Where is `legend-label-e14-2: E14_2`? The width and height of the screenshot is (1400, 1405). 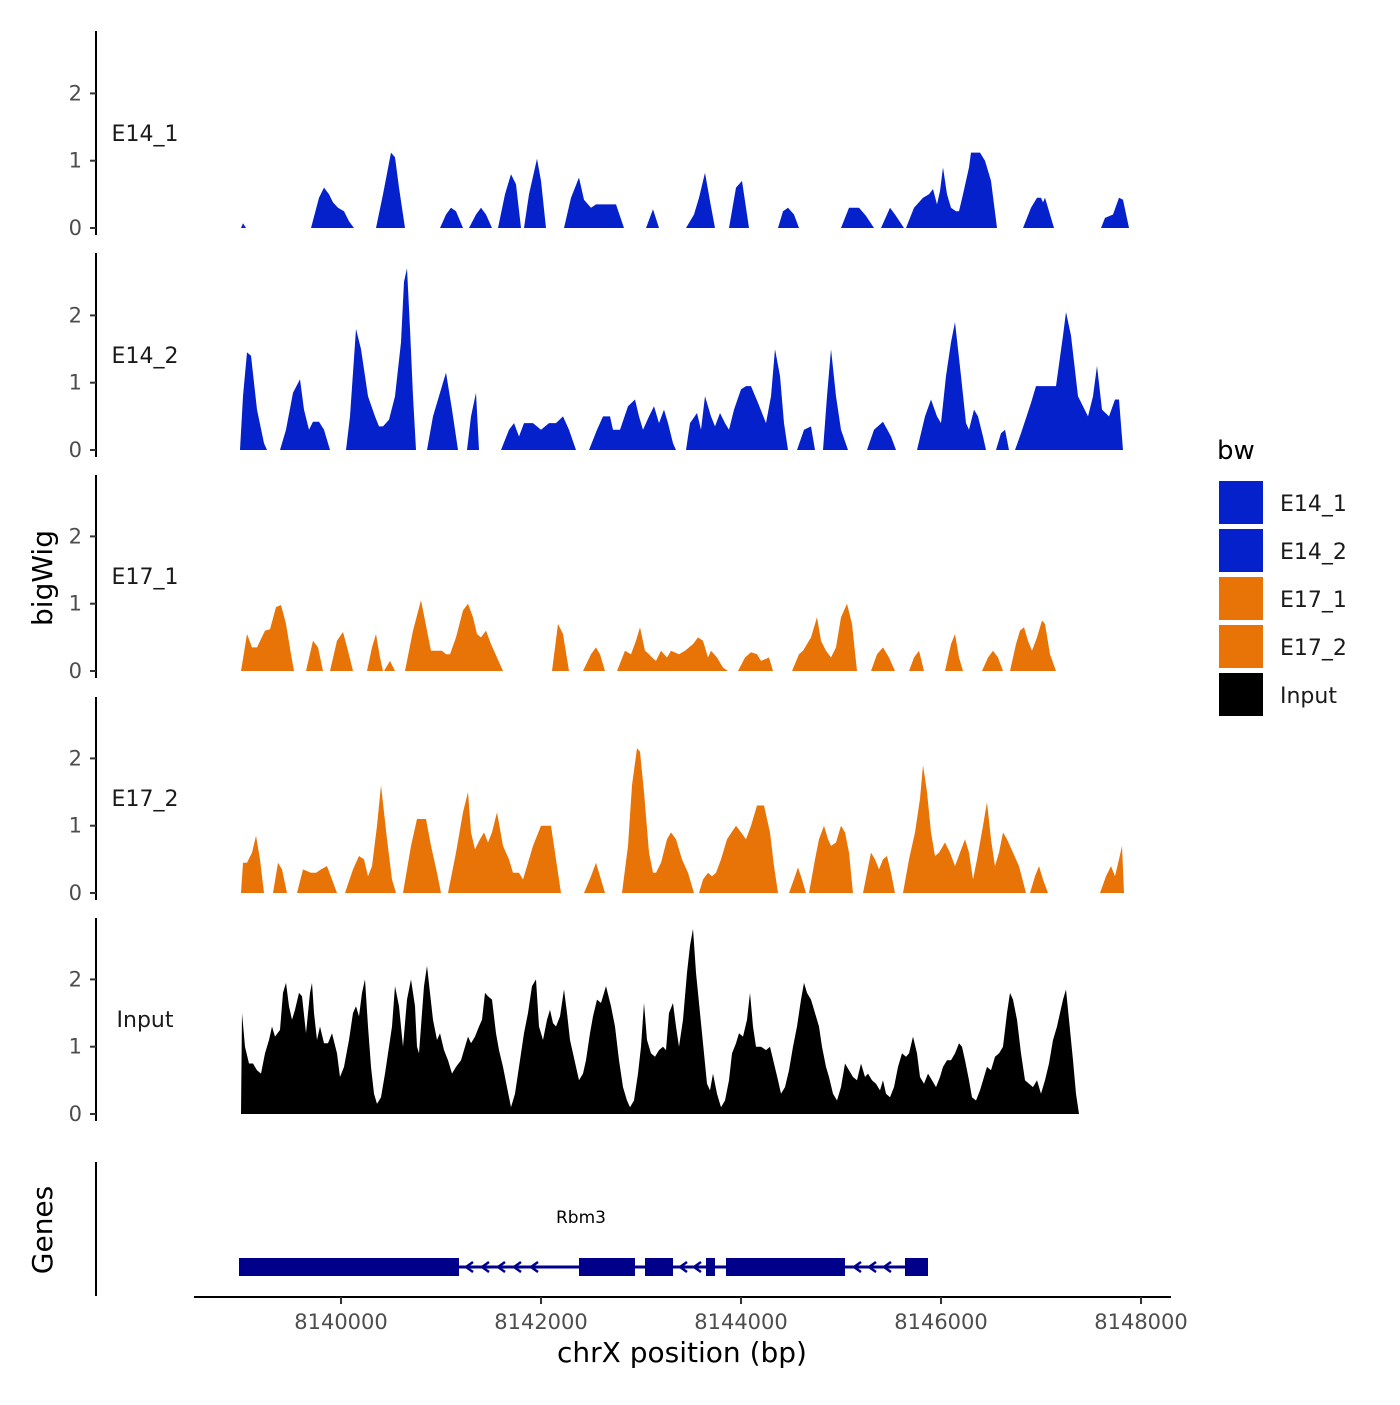
legend-label-e14-2: E14_2 is located at coordinates (1313, 552).